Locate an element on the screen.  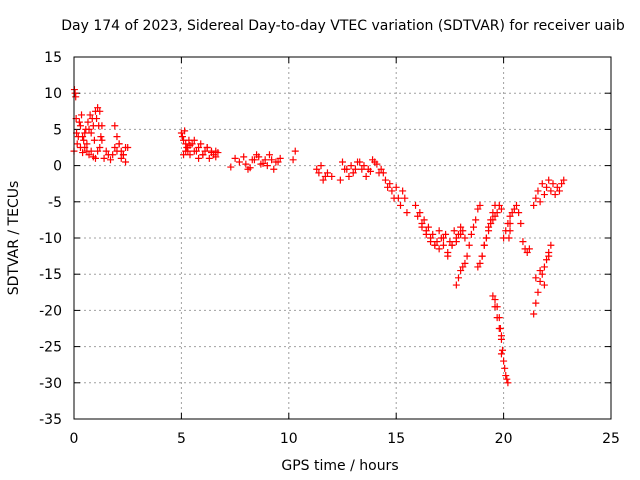
y-tick-label: 10 is located at coordinates (53, 94).